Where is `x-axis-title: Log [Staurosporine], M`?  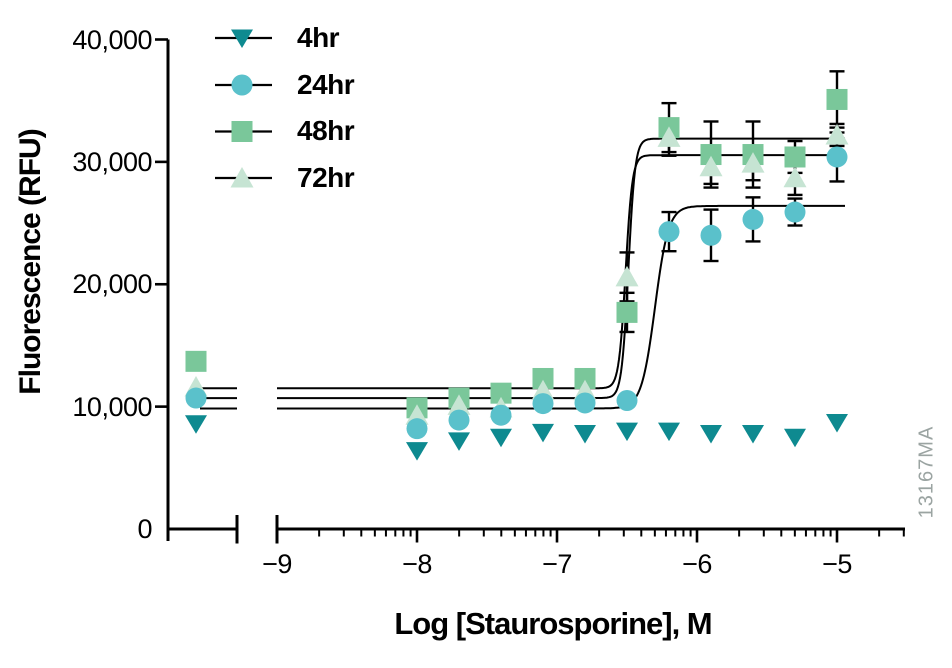
x-axis-title: Log [Staurosporine], M is located at coordinates (553, 623).